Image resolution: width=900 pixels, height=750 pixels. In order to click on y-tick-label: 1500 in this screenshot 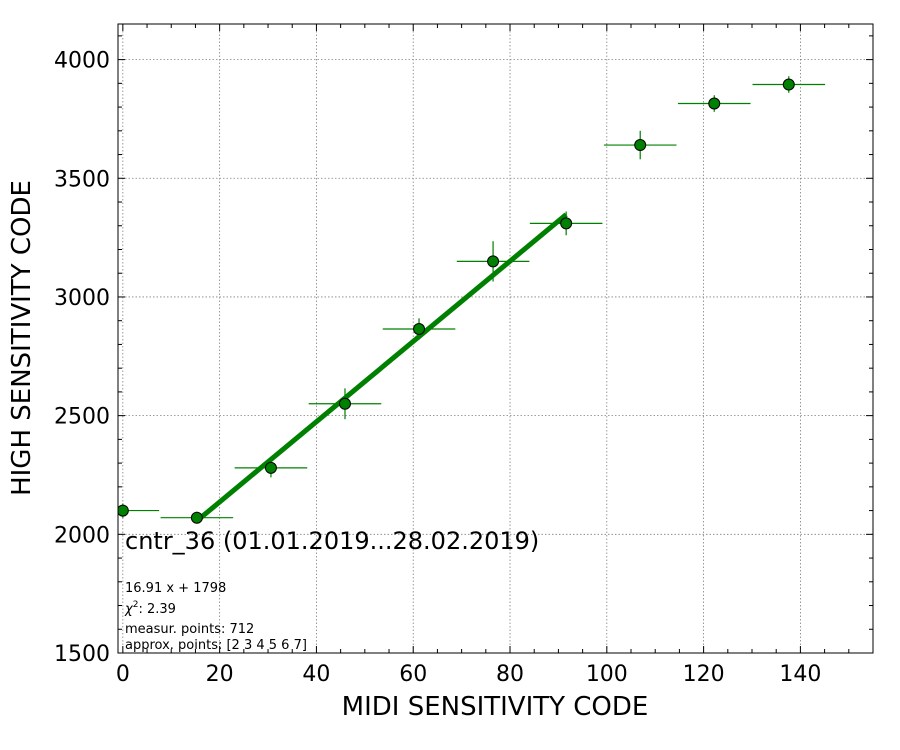, I will do `click(82, 654)`.